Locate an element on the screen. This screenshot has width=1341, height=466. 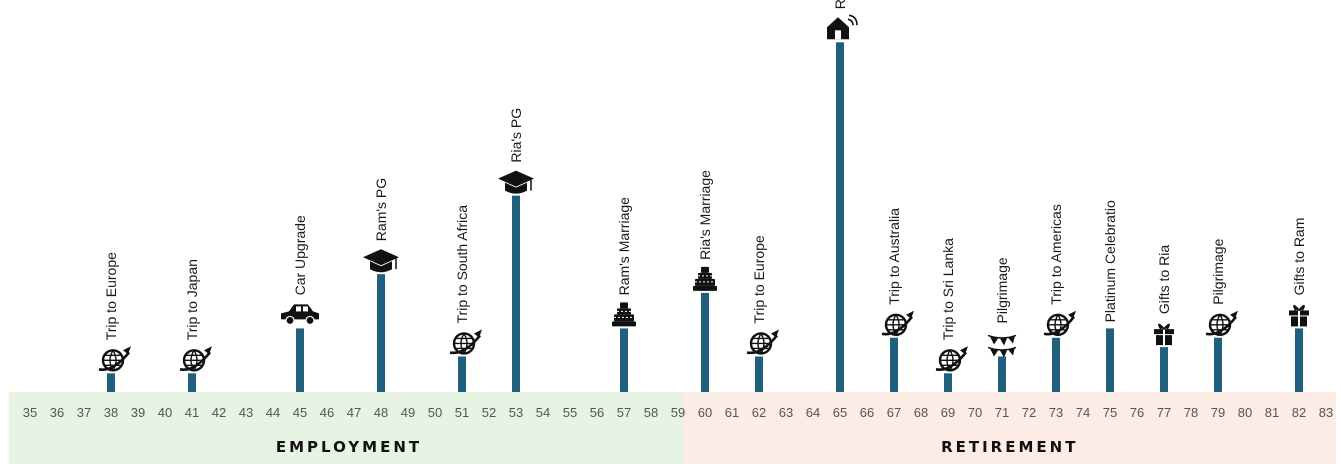
event-label-age-77: Gifts to Ria is located at coordinates (1164, 279).